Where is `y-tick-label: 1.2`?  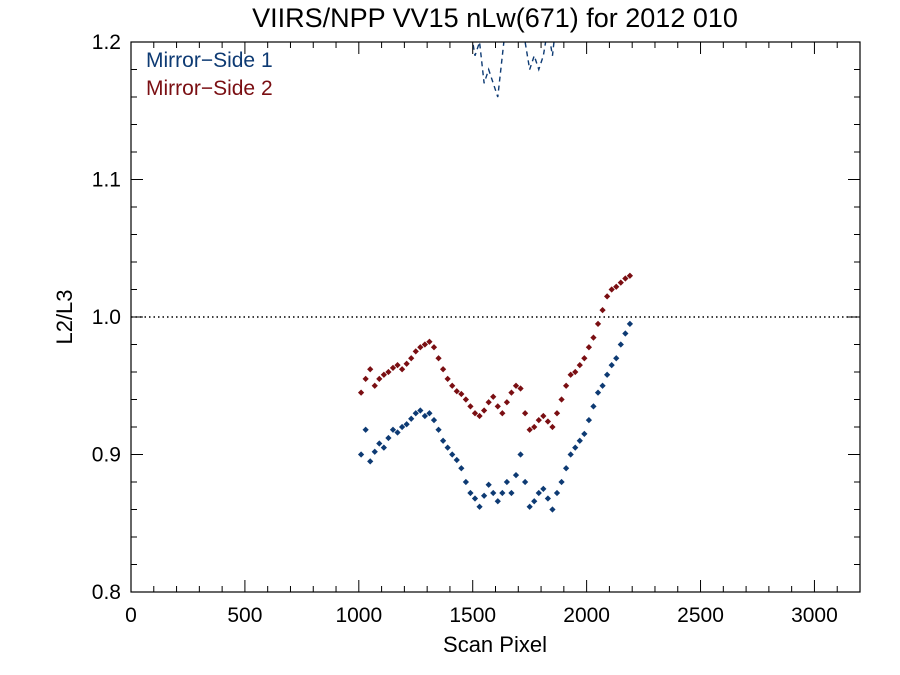
y-tick-label: 1.2 is located at coordinates (106, 42).